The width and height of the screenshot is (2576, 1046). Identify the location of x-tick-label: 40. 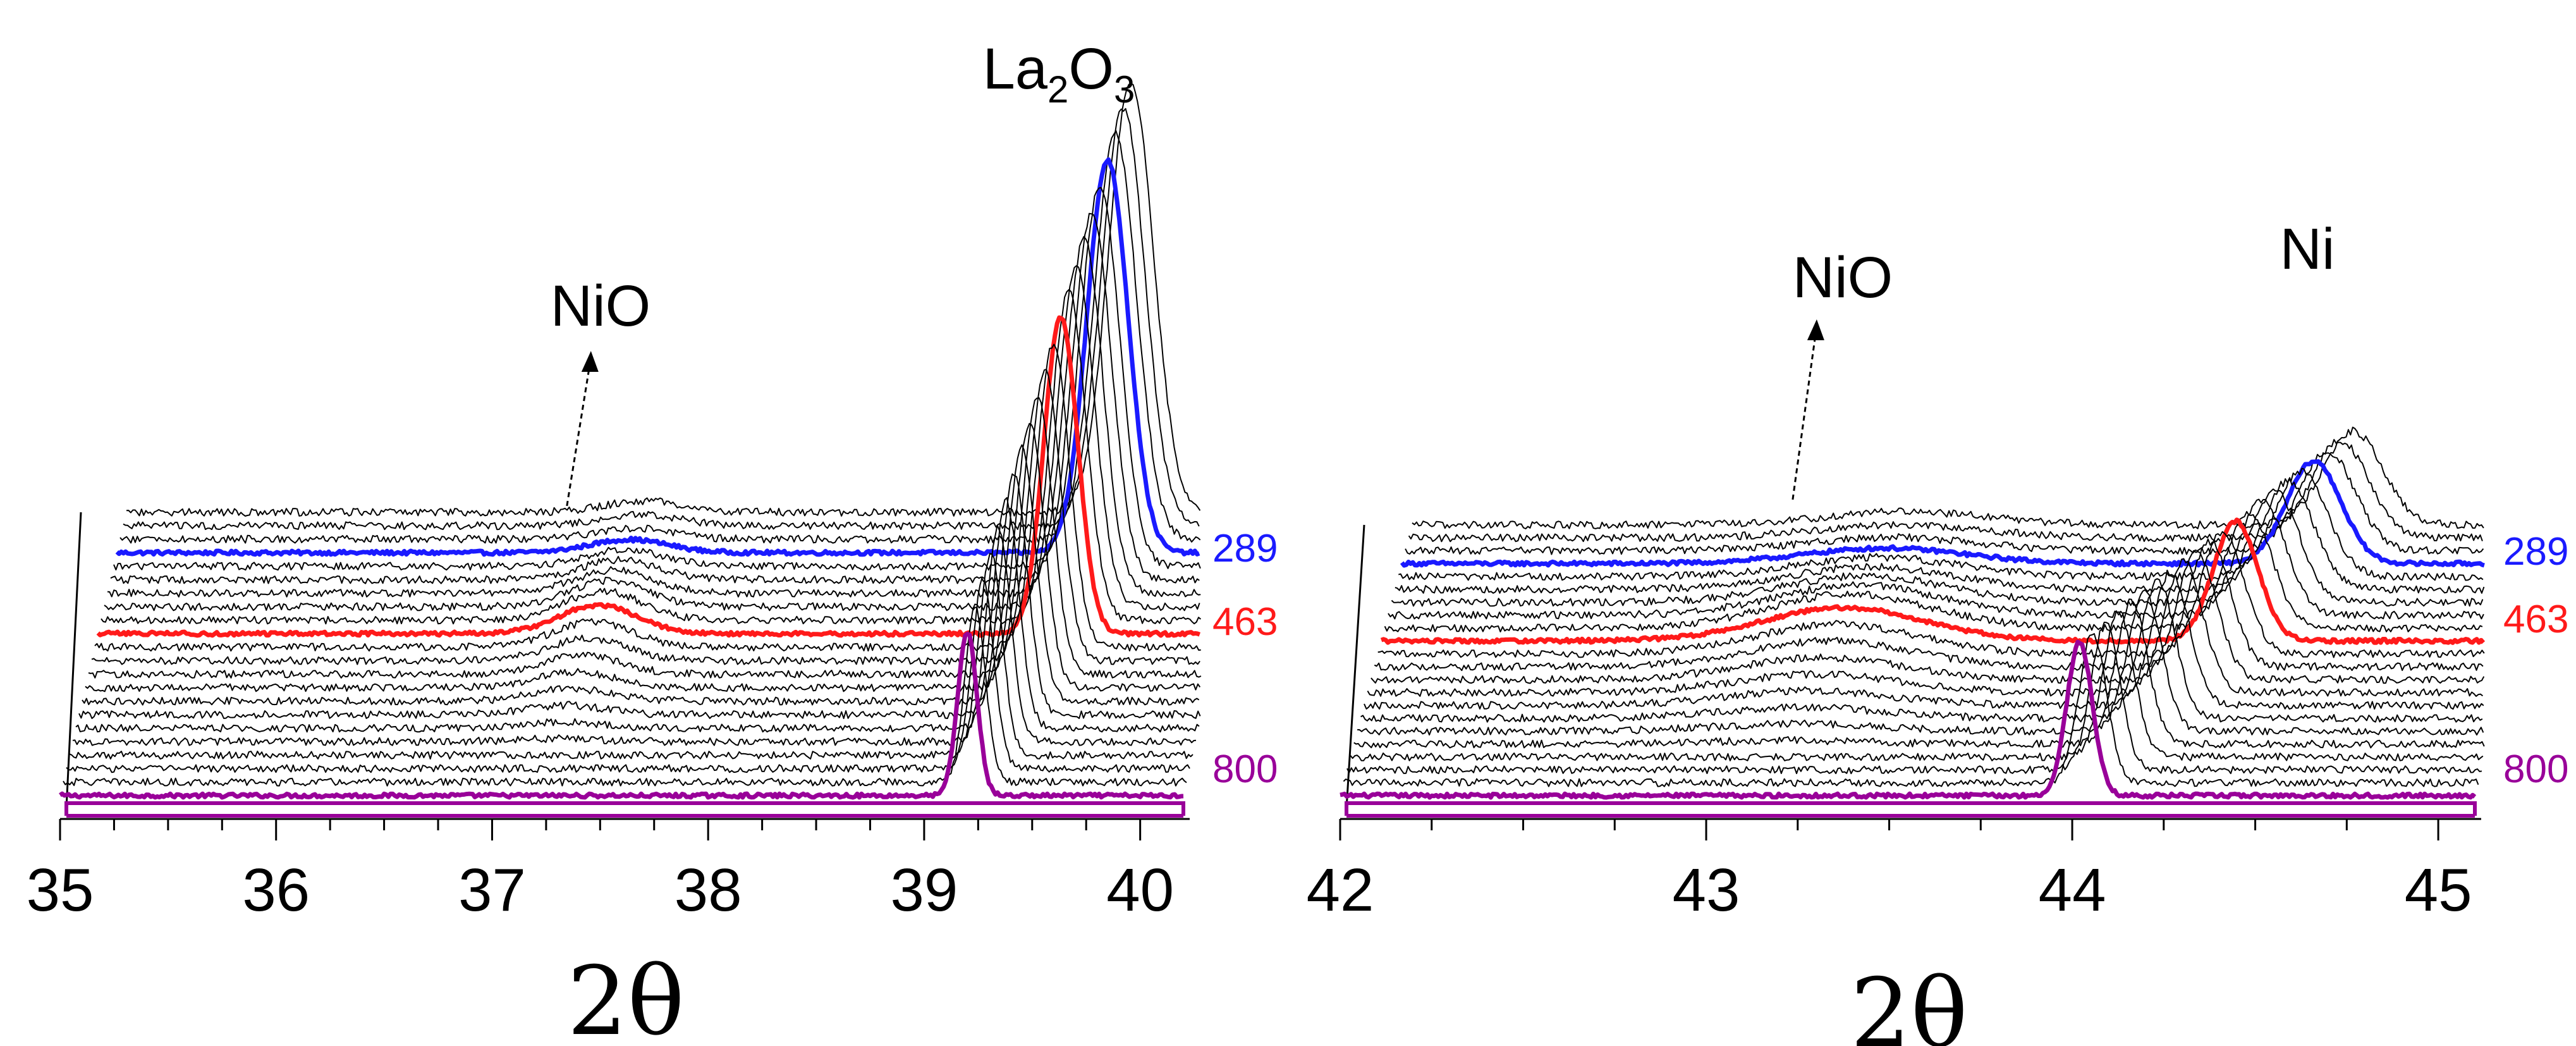
(1140, 890).